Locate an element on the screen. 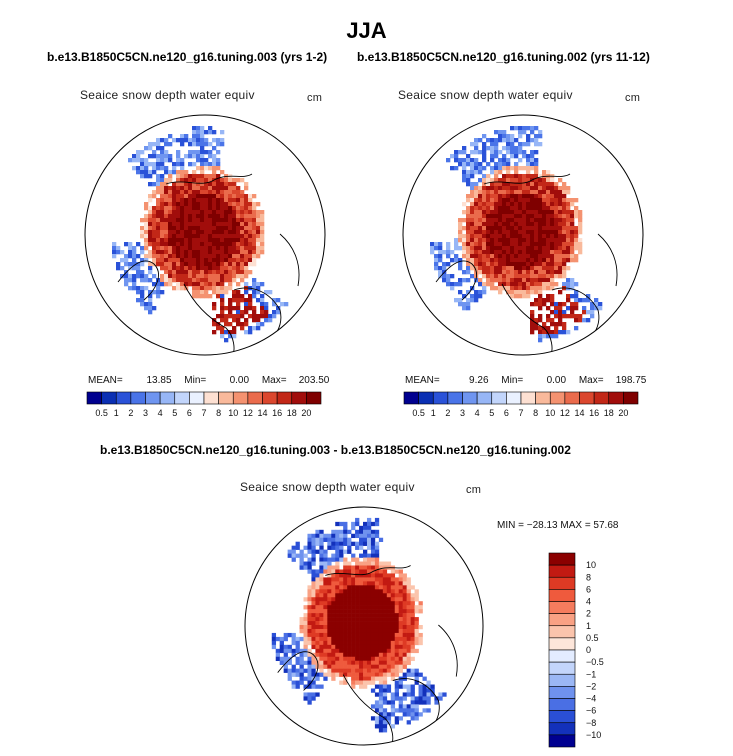 This screenshot has height=756, width=733. difference-variable-label: Seaice snow depth water equiv is located at coordinates (327, 487).